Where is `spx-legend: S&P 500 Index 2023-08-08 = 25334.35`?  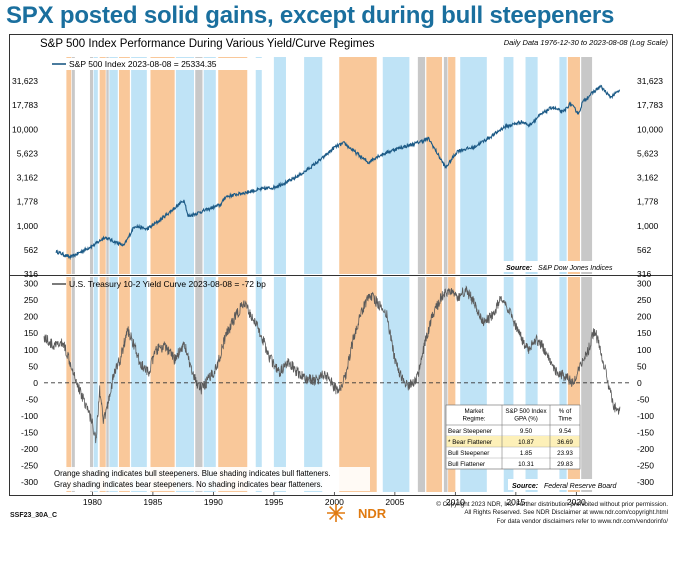
spx-legend: S&P 500 Index 2023-08-08 = 25334.35 is located at coordinates (143, 64).